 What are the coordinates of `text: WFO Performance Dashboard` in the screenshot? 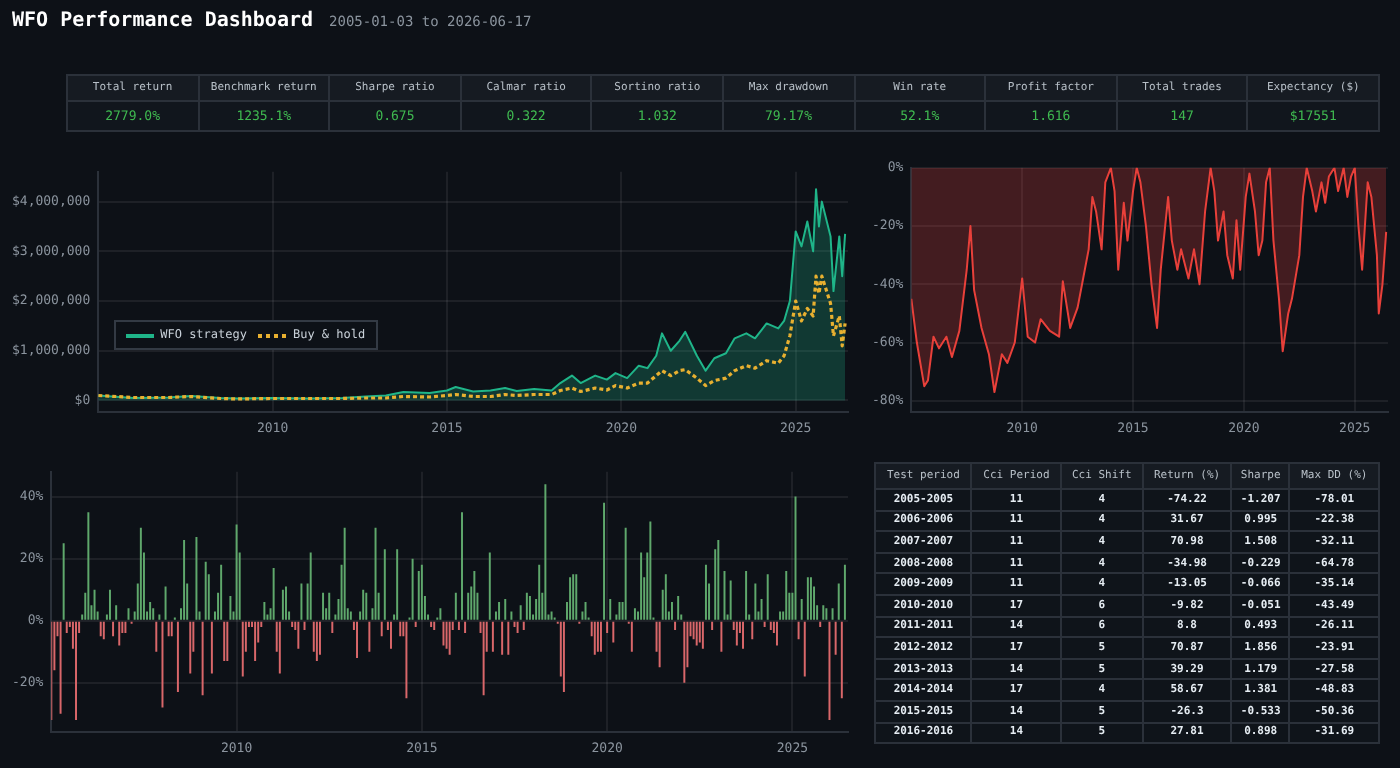 It's located at (163, 21).